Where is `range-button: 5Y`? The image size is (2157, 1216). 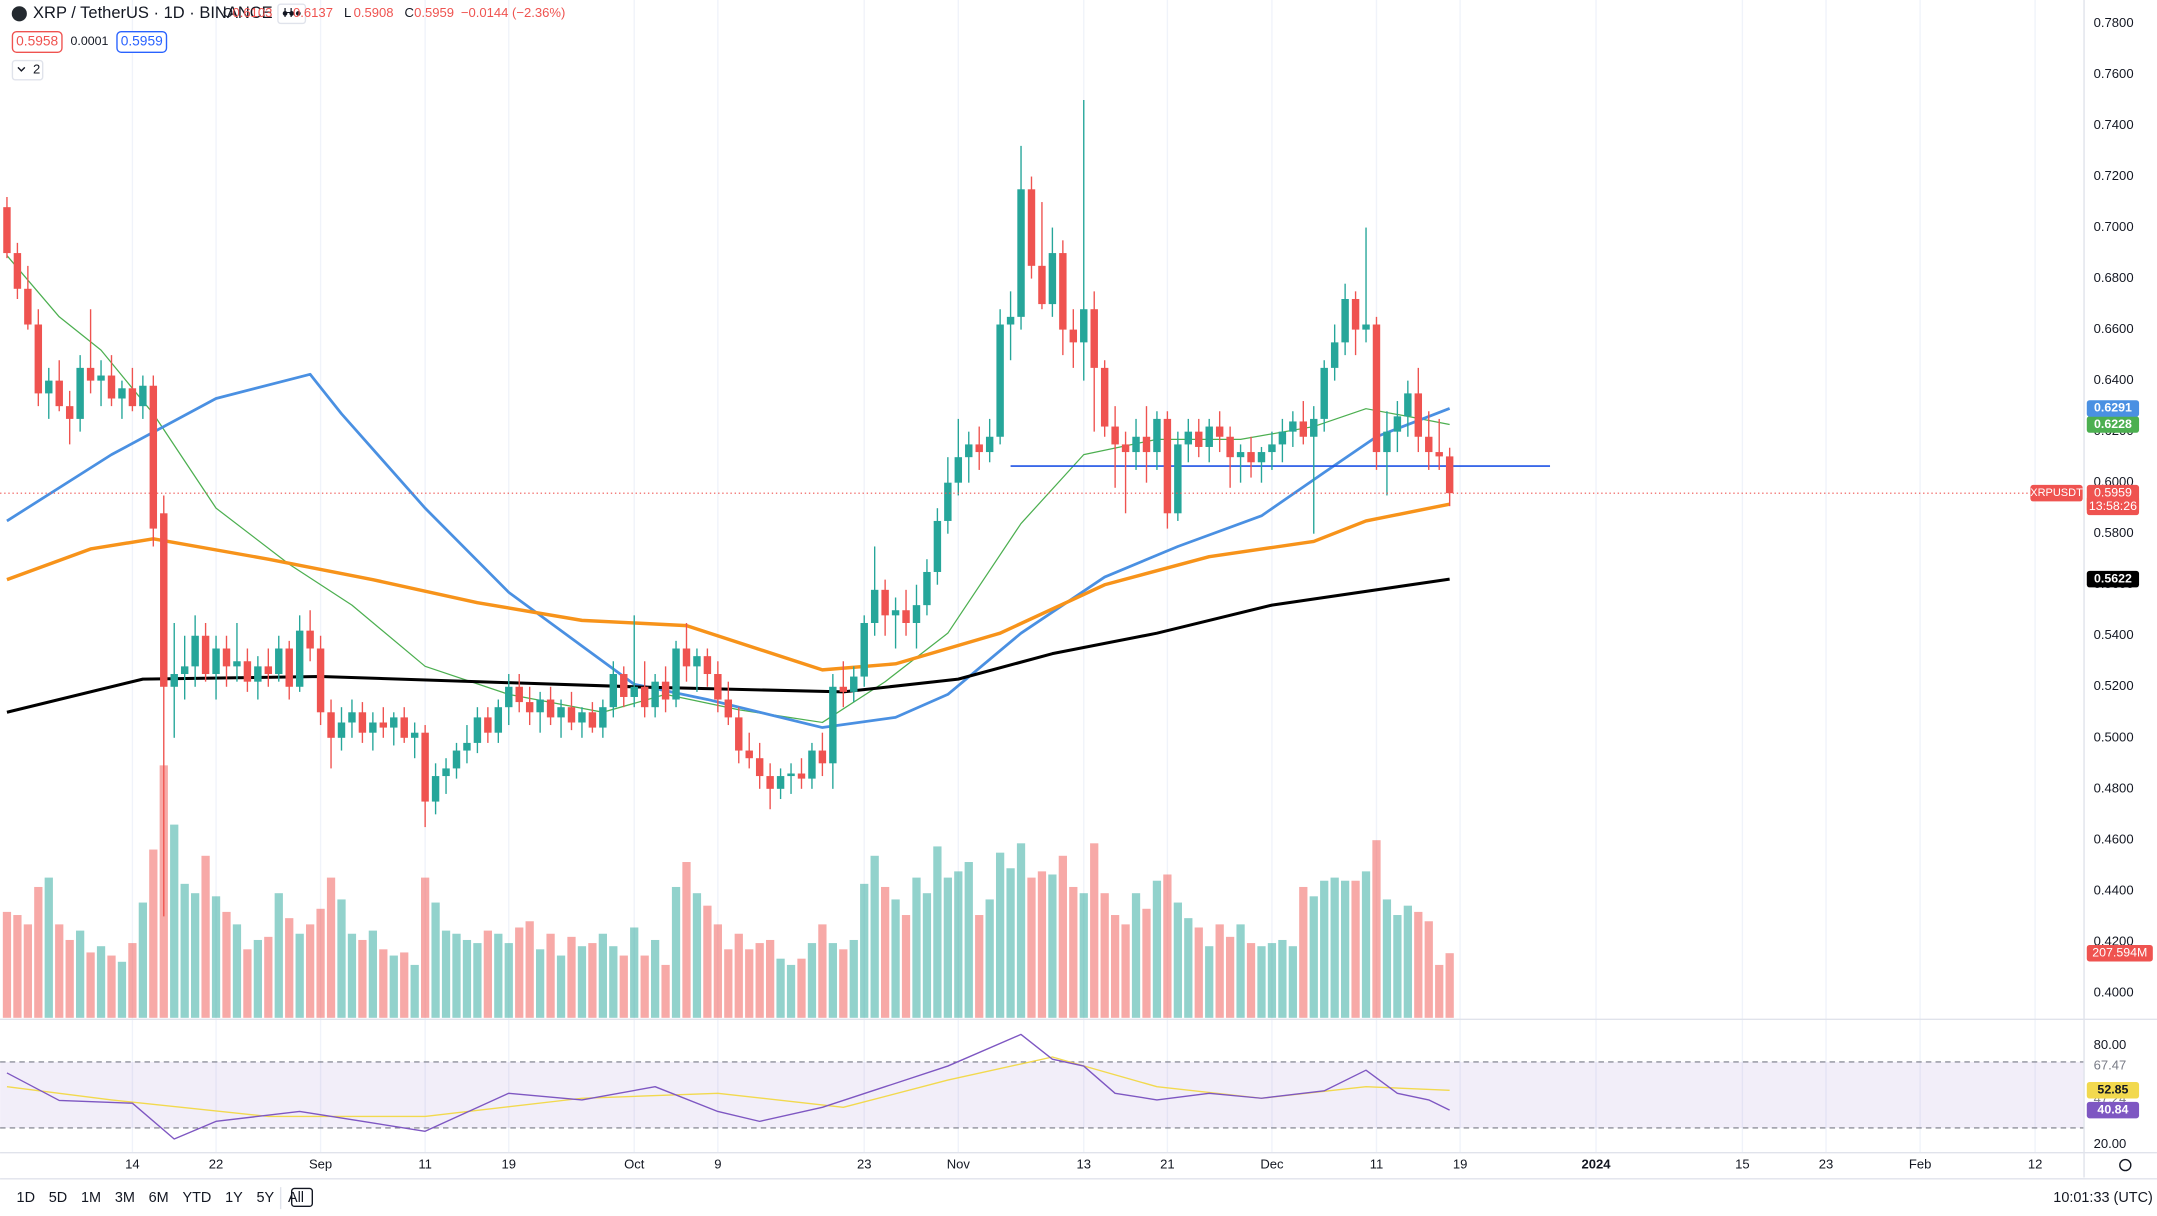
range-button: 5Y is located at coordinates (266, 1198).